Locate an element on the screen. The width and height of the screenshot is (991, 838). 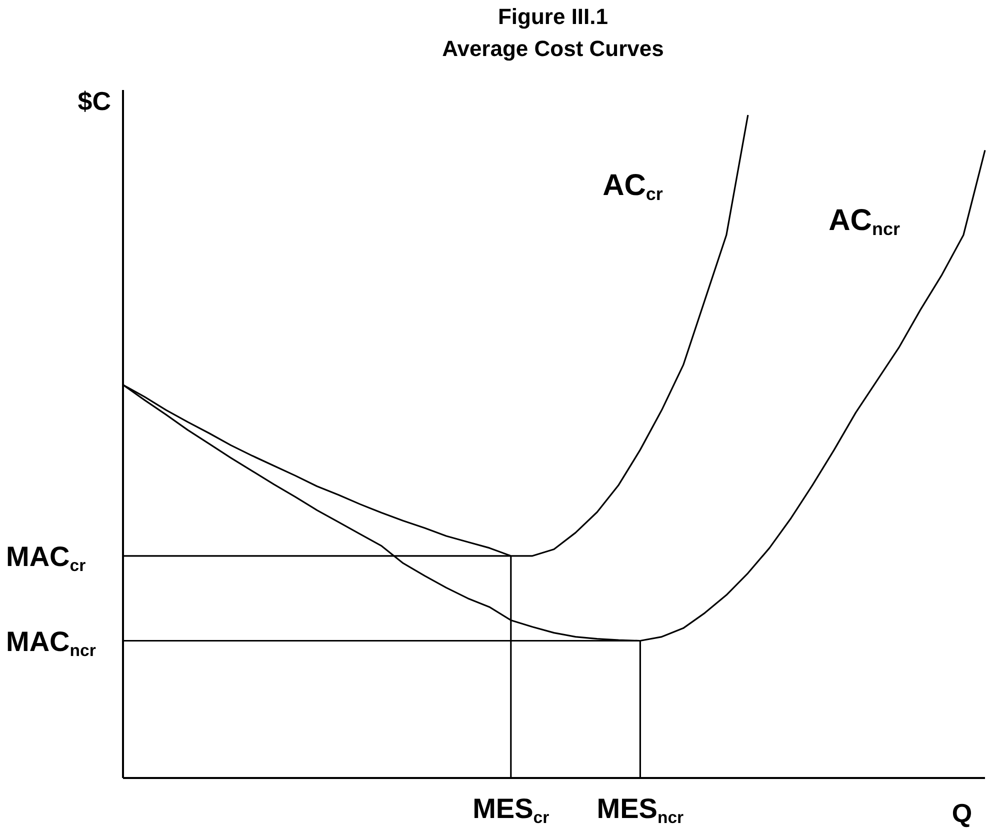
chart-title: Figure III.1 is located at coordinates (553, 16).